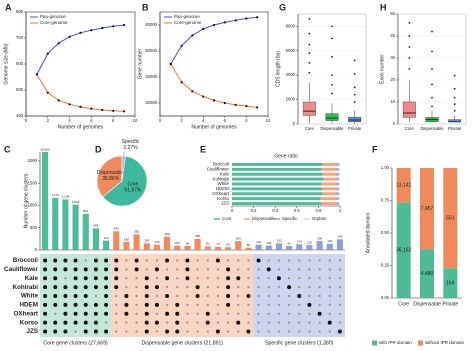 The image size is (474, 351). I want to click on x-tick-label: Dispensable, so click(427, 304).